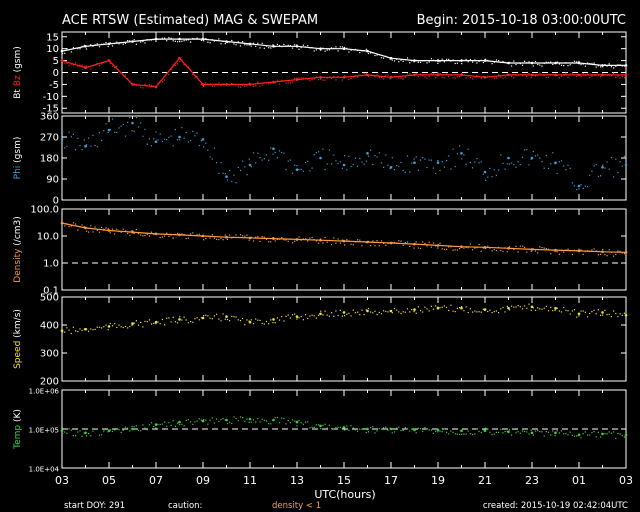 The image size is (640, 512). I want to click on bt-bz-y-axis-label: Bt Bz (gsm), so click(18, 72).